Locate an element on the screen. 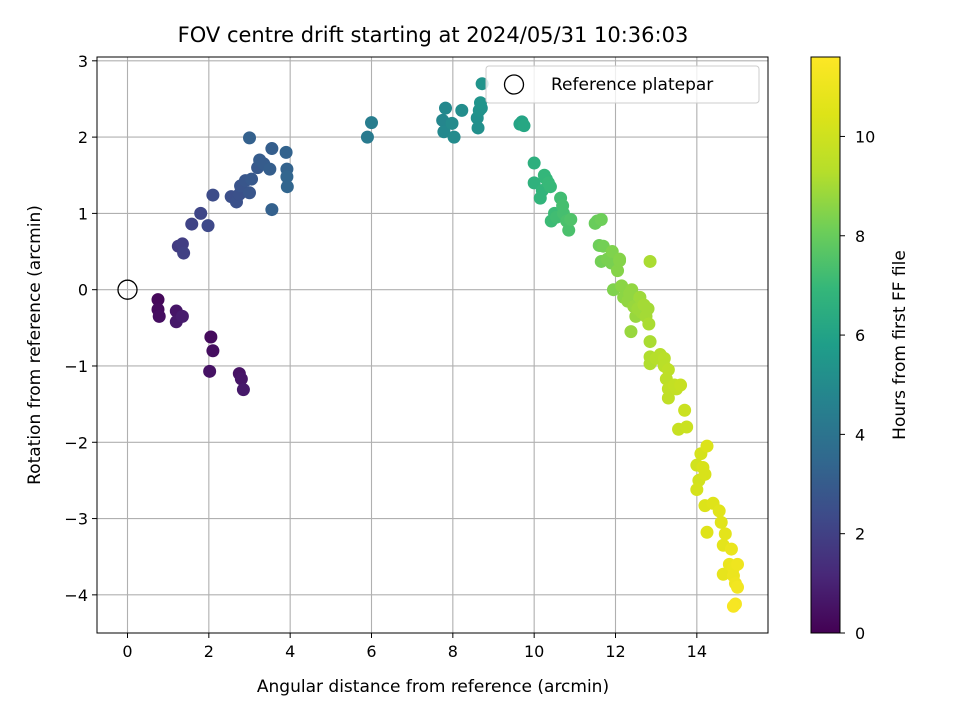 The height and width of the screenshot is (720, 960). colorbar-tick-label: 0 is located at coordinates (860, 633).